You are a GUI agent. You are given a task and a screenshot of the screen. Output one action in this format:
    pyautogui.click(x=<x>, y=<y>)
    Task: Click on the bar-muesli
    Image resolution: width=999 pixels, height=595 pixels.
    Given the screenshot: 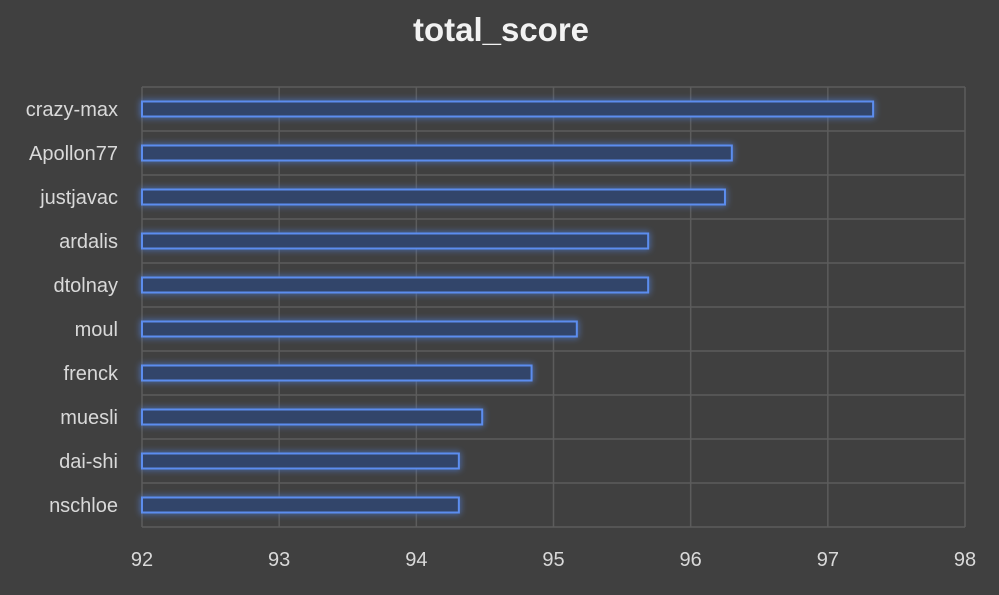 What is the action you would take?
    pyautogui.click(x=312, y=417)
    